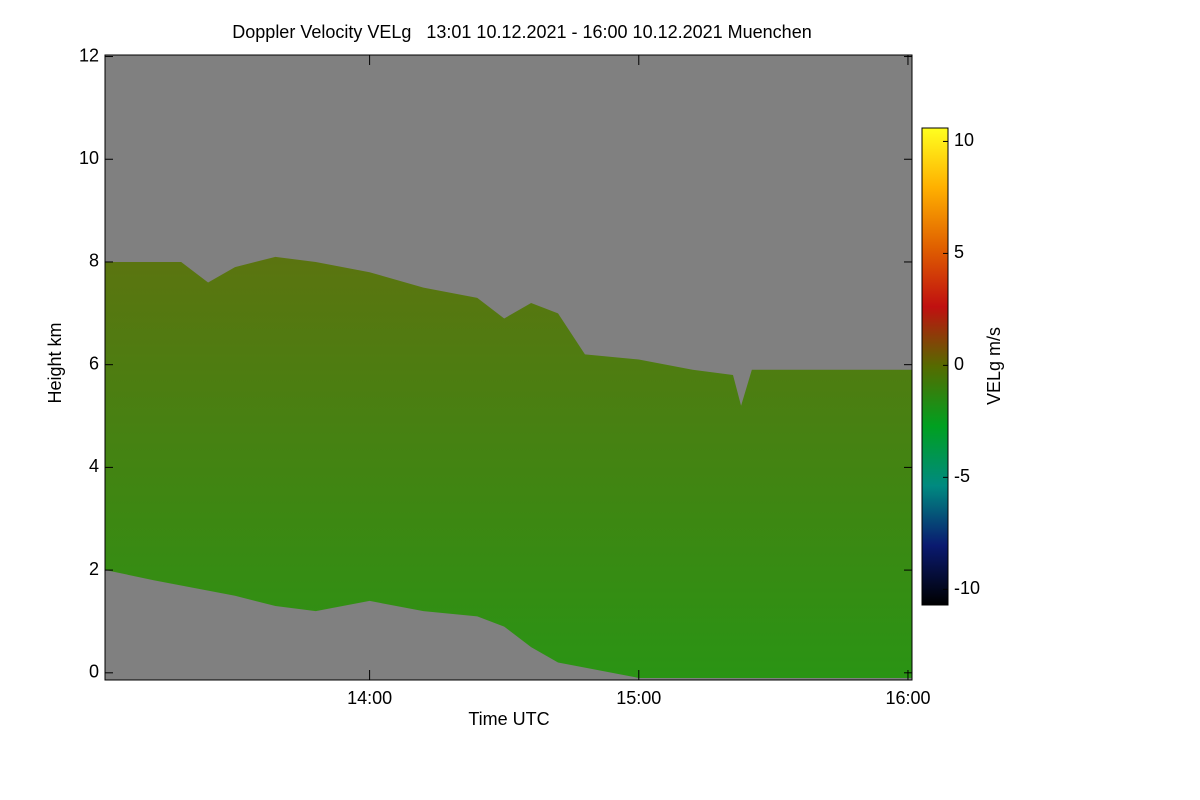 This screenshot has height=800, width=1200. I want to click on x-tick-label: 15:00, so click(638, 698).